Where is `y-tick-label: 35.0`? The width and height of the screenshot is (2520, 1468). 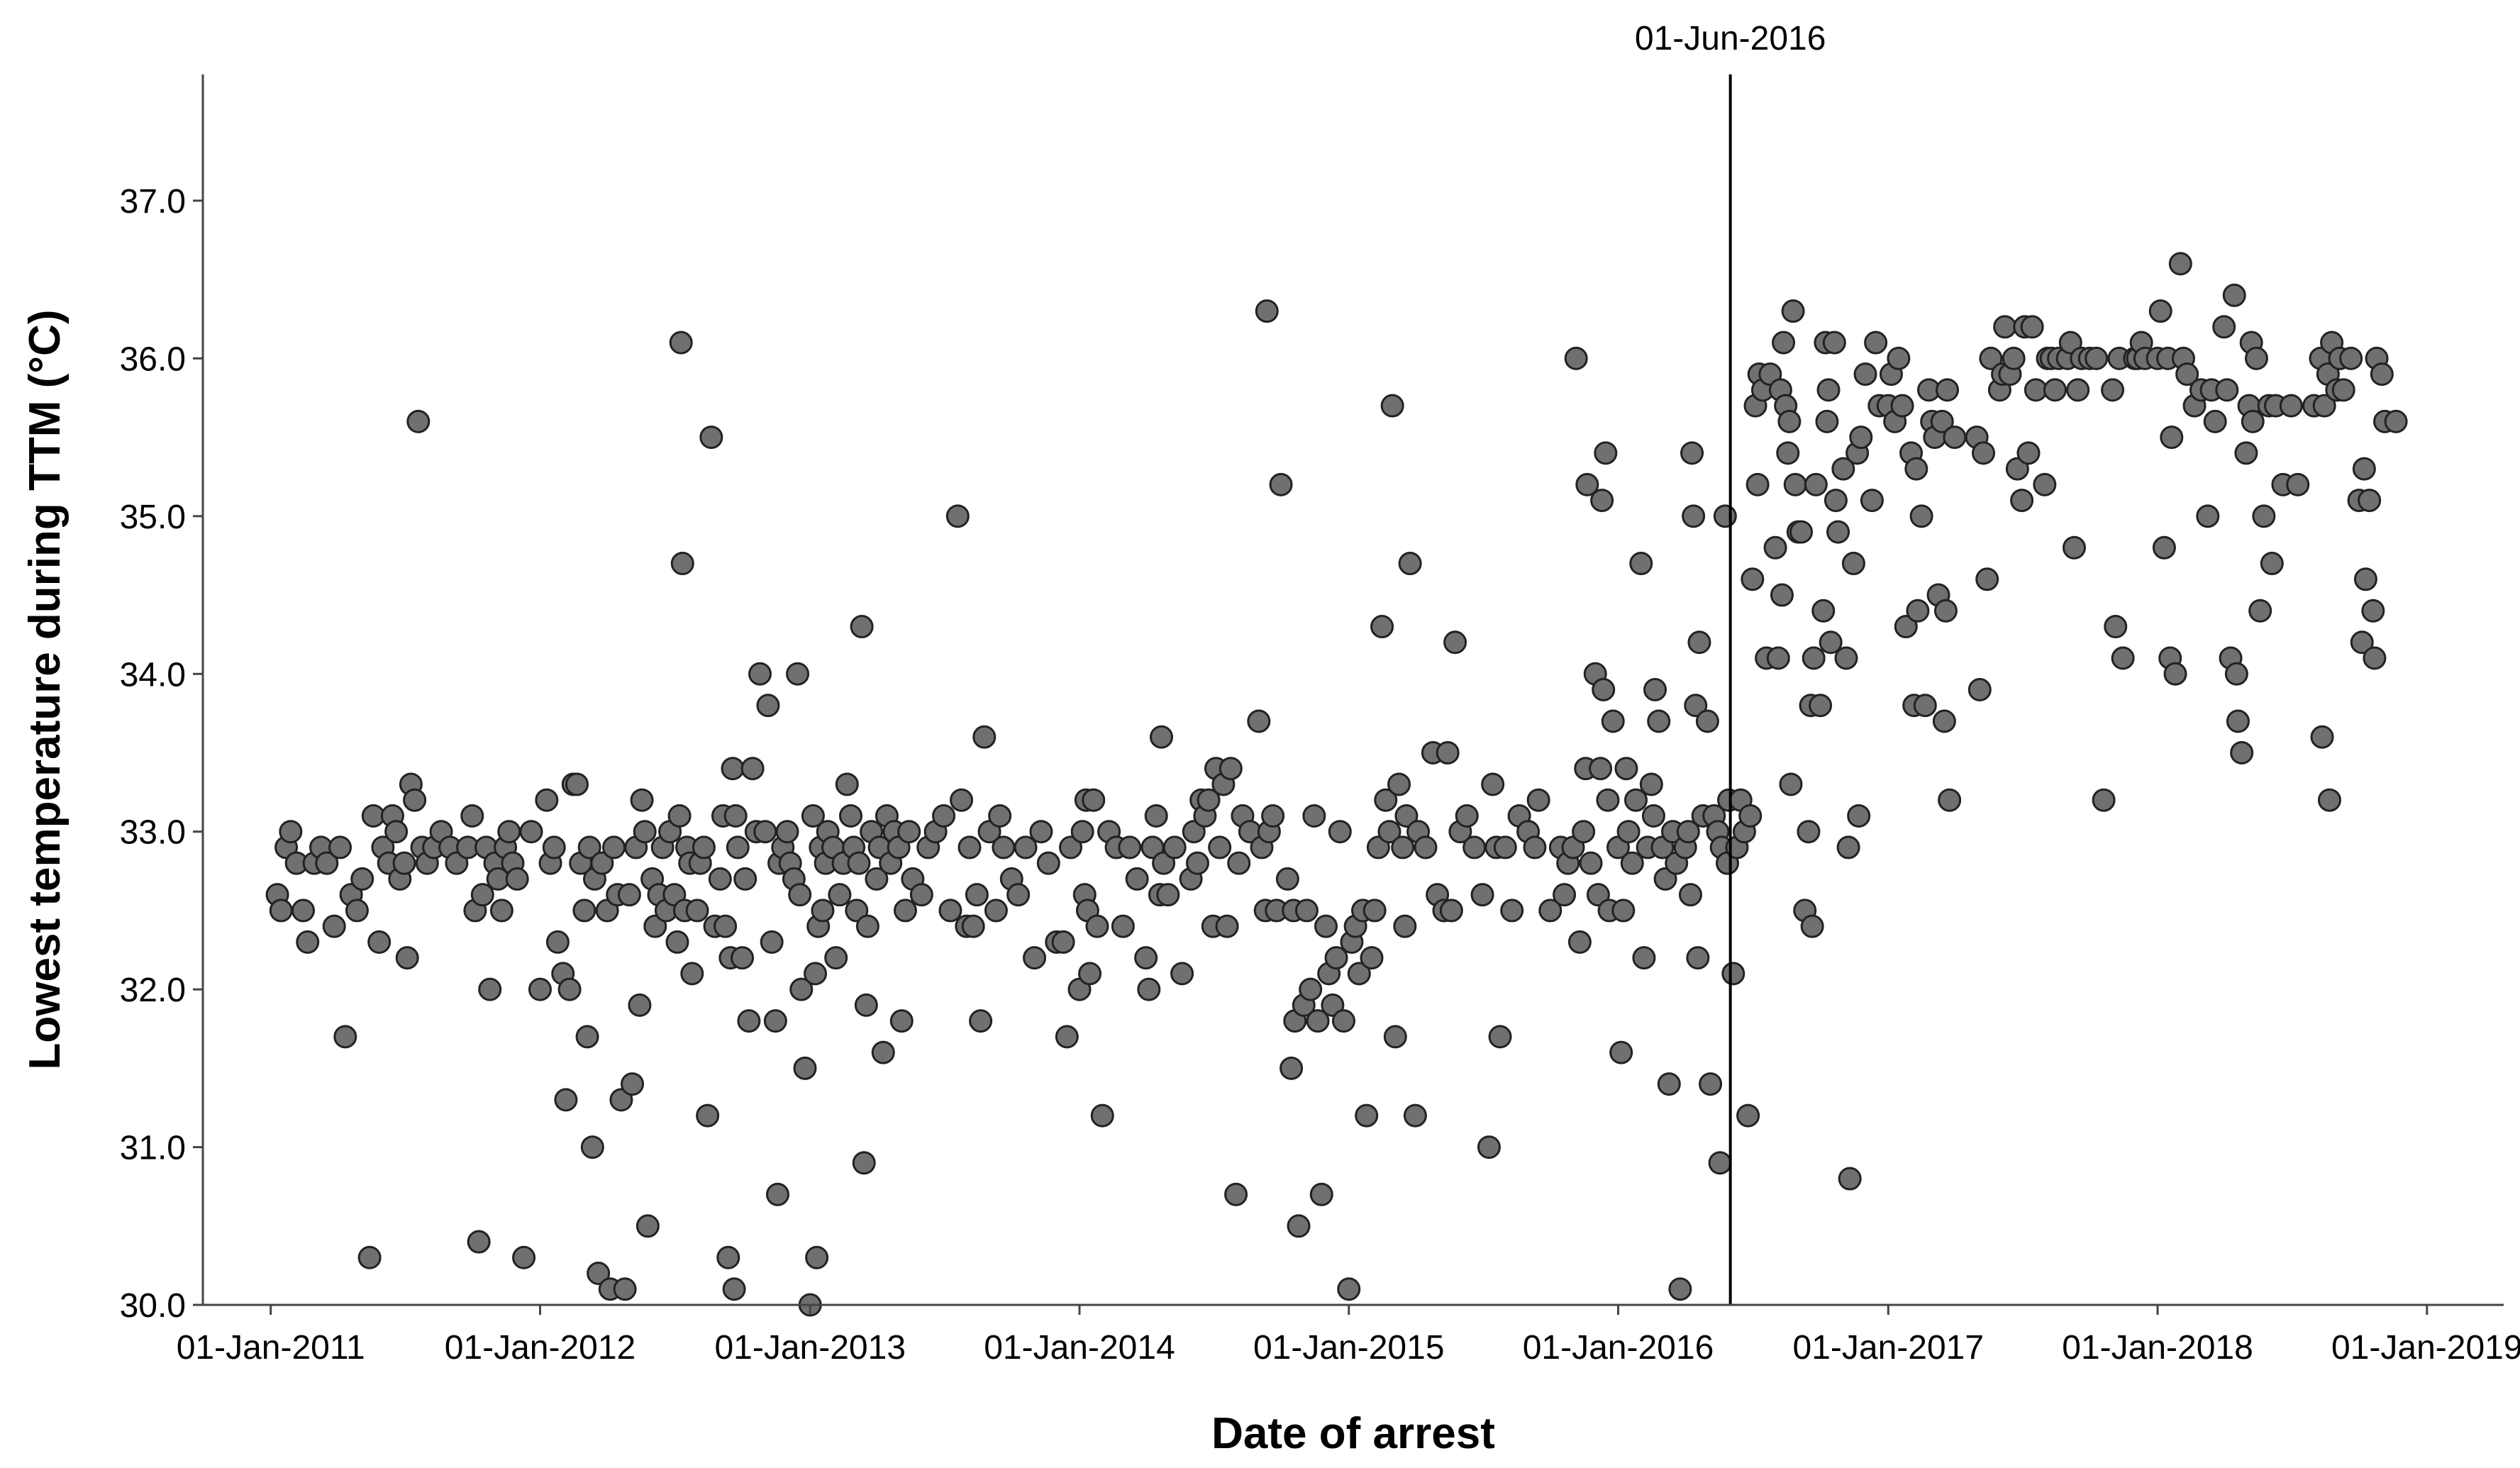 y-tick-label: 35.0 is located at coordinates (153, 517).